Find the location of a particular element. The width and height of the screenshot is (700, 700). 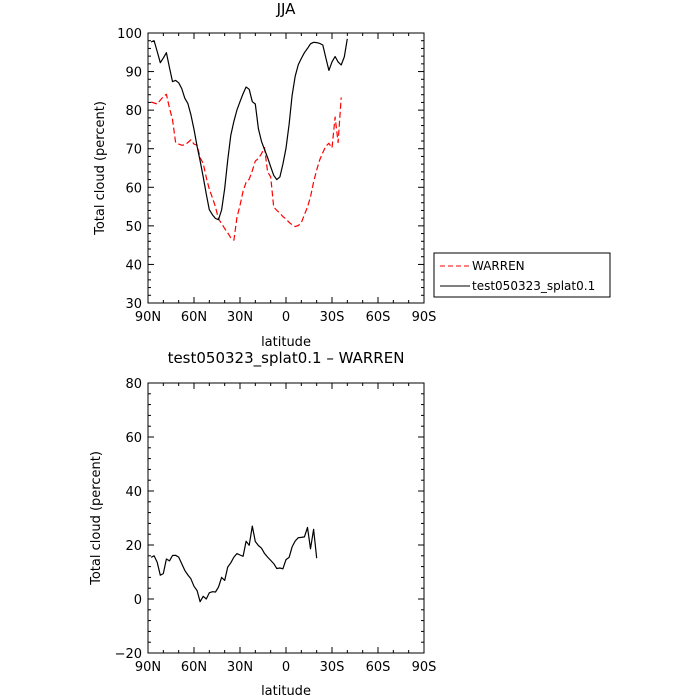

top-x-tick-label: 0 is located at coordinates (286, 317).